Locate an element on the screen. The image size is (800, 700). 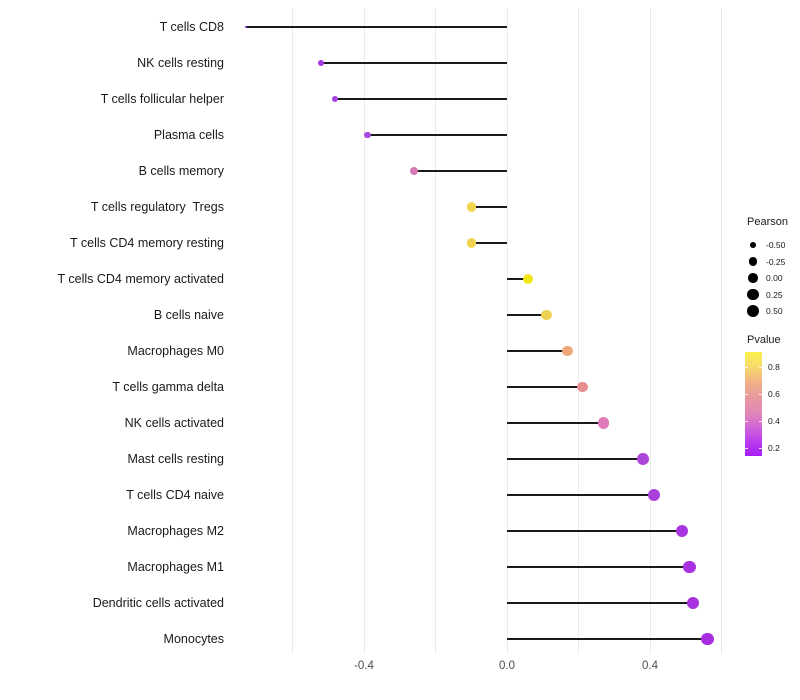
category-label: Macrophages M0 is located at coordinates (175, 351).